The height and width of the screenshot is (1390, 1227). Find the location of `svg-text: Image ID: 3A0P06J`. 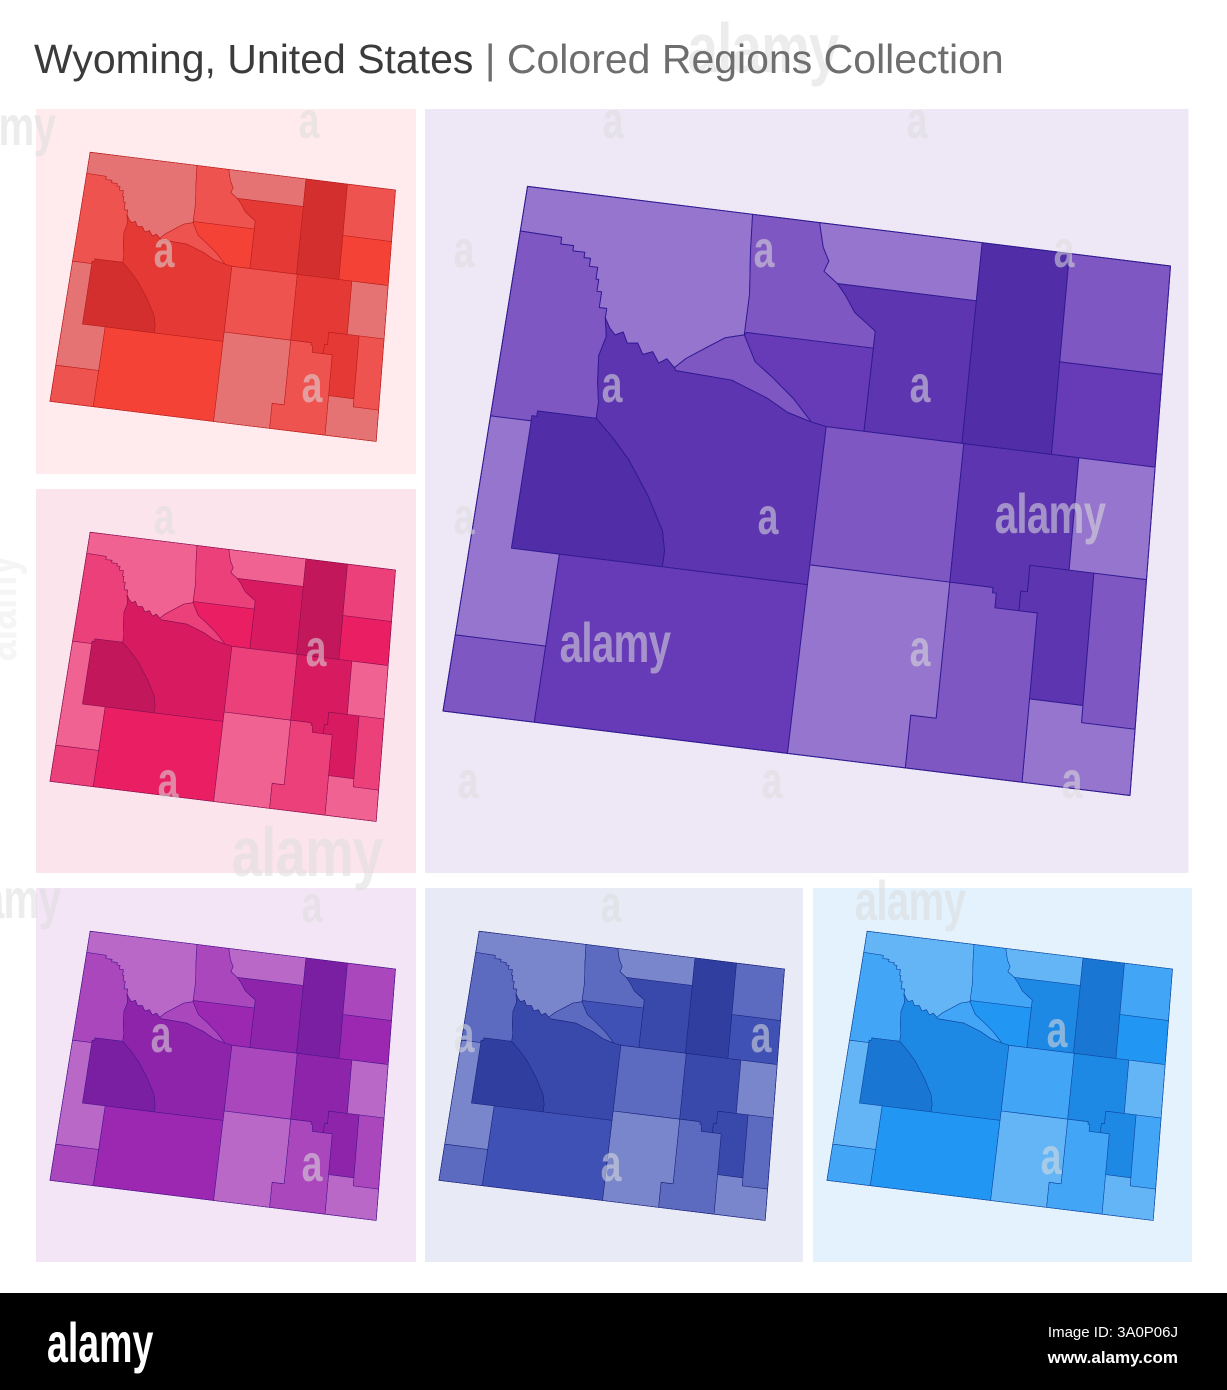

svg-text: Image ID: 3A0P06J is located at coordinates (1113, 1332).